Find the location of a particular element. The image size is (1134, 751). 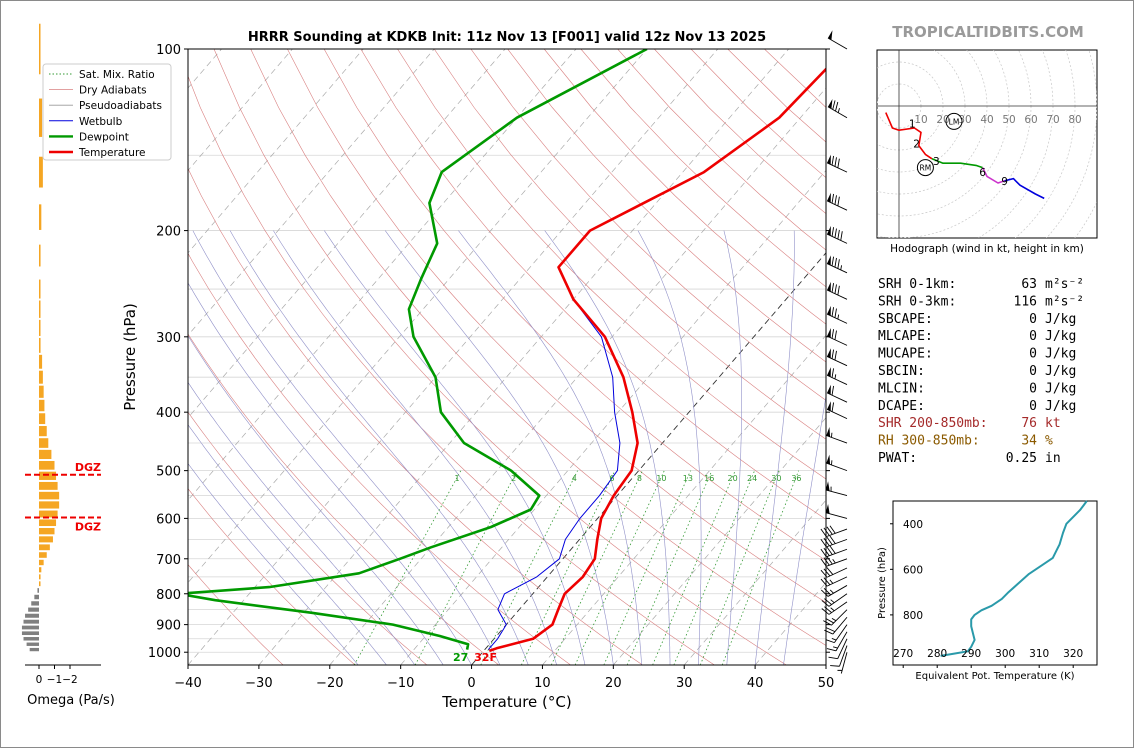

mix-ratio-label: 16 is located at coordinates (709, 478).